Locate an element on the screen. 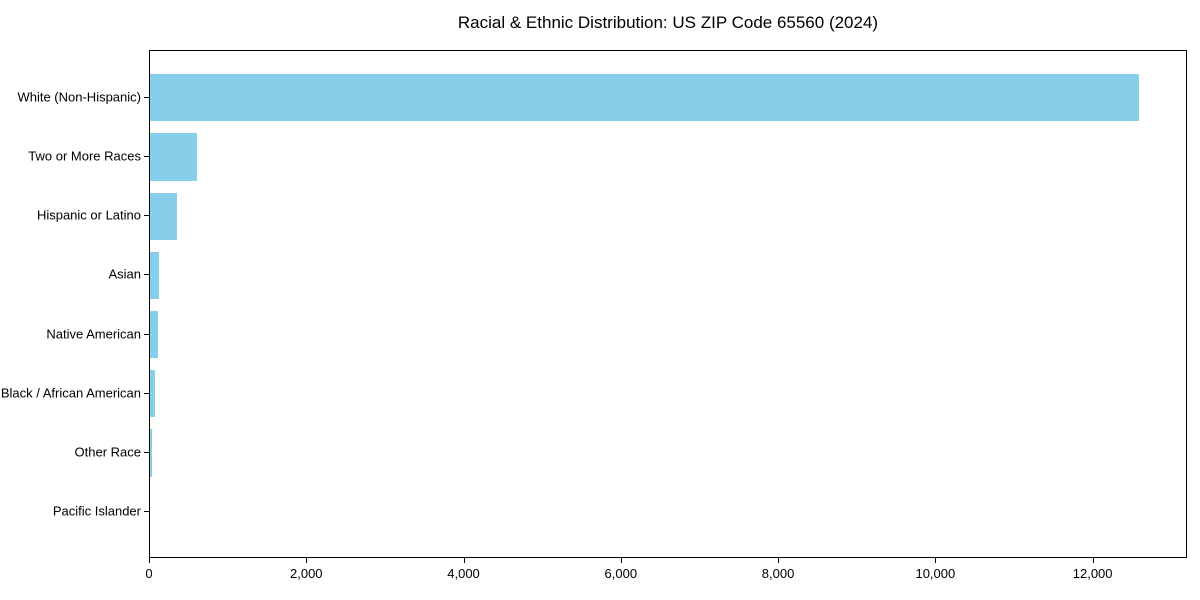 The image size is (1200, 600). x-tick-label: 10,000 is located at coordinates (935, 573).